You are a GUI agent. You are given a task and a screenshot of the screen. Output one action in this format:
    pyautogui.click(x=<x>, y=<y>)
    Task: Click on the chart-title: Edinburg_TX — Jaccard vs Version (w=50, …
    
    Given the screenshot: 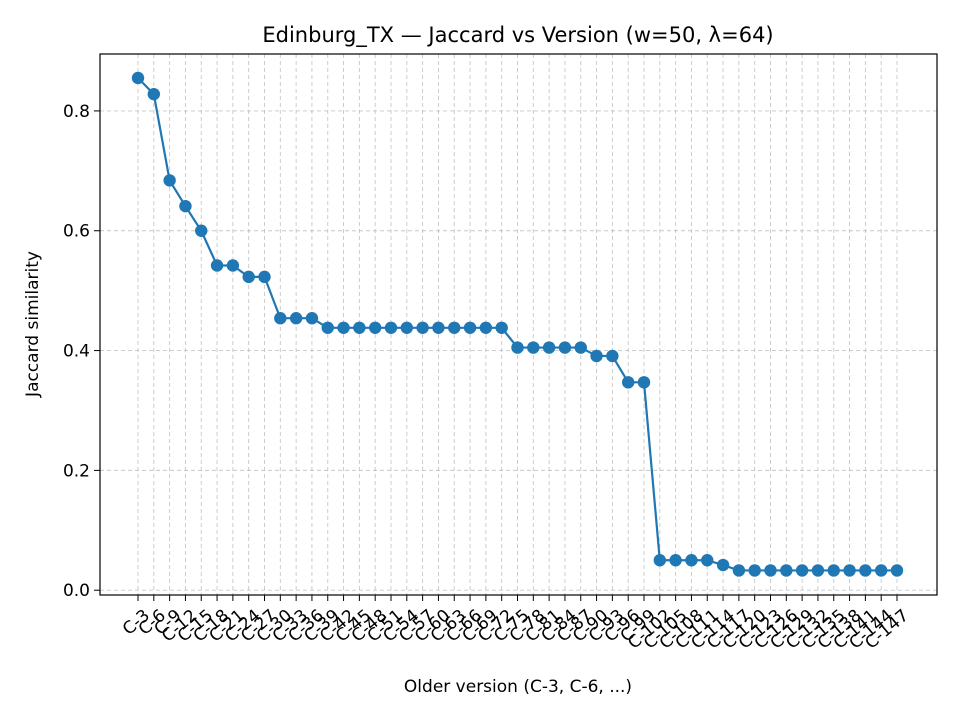 What is the action you would take?
    pyautogui.click(x=517, y=35)
    